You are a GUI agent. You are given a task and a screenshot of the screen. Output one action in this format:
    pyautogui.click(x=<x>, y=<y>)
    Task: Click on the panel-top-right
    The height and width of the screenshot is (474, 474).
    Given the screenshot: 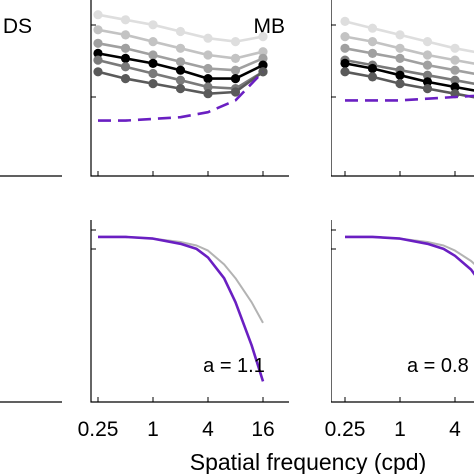 What is the action you would take?
    pyautogui.click(x=402, y=88)
    